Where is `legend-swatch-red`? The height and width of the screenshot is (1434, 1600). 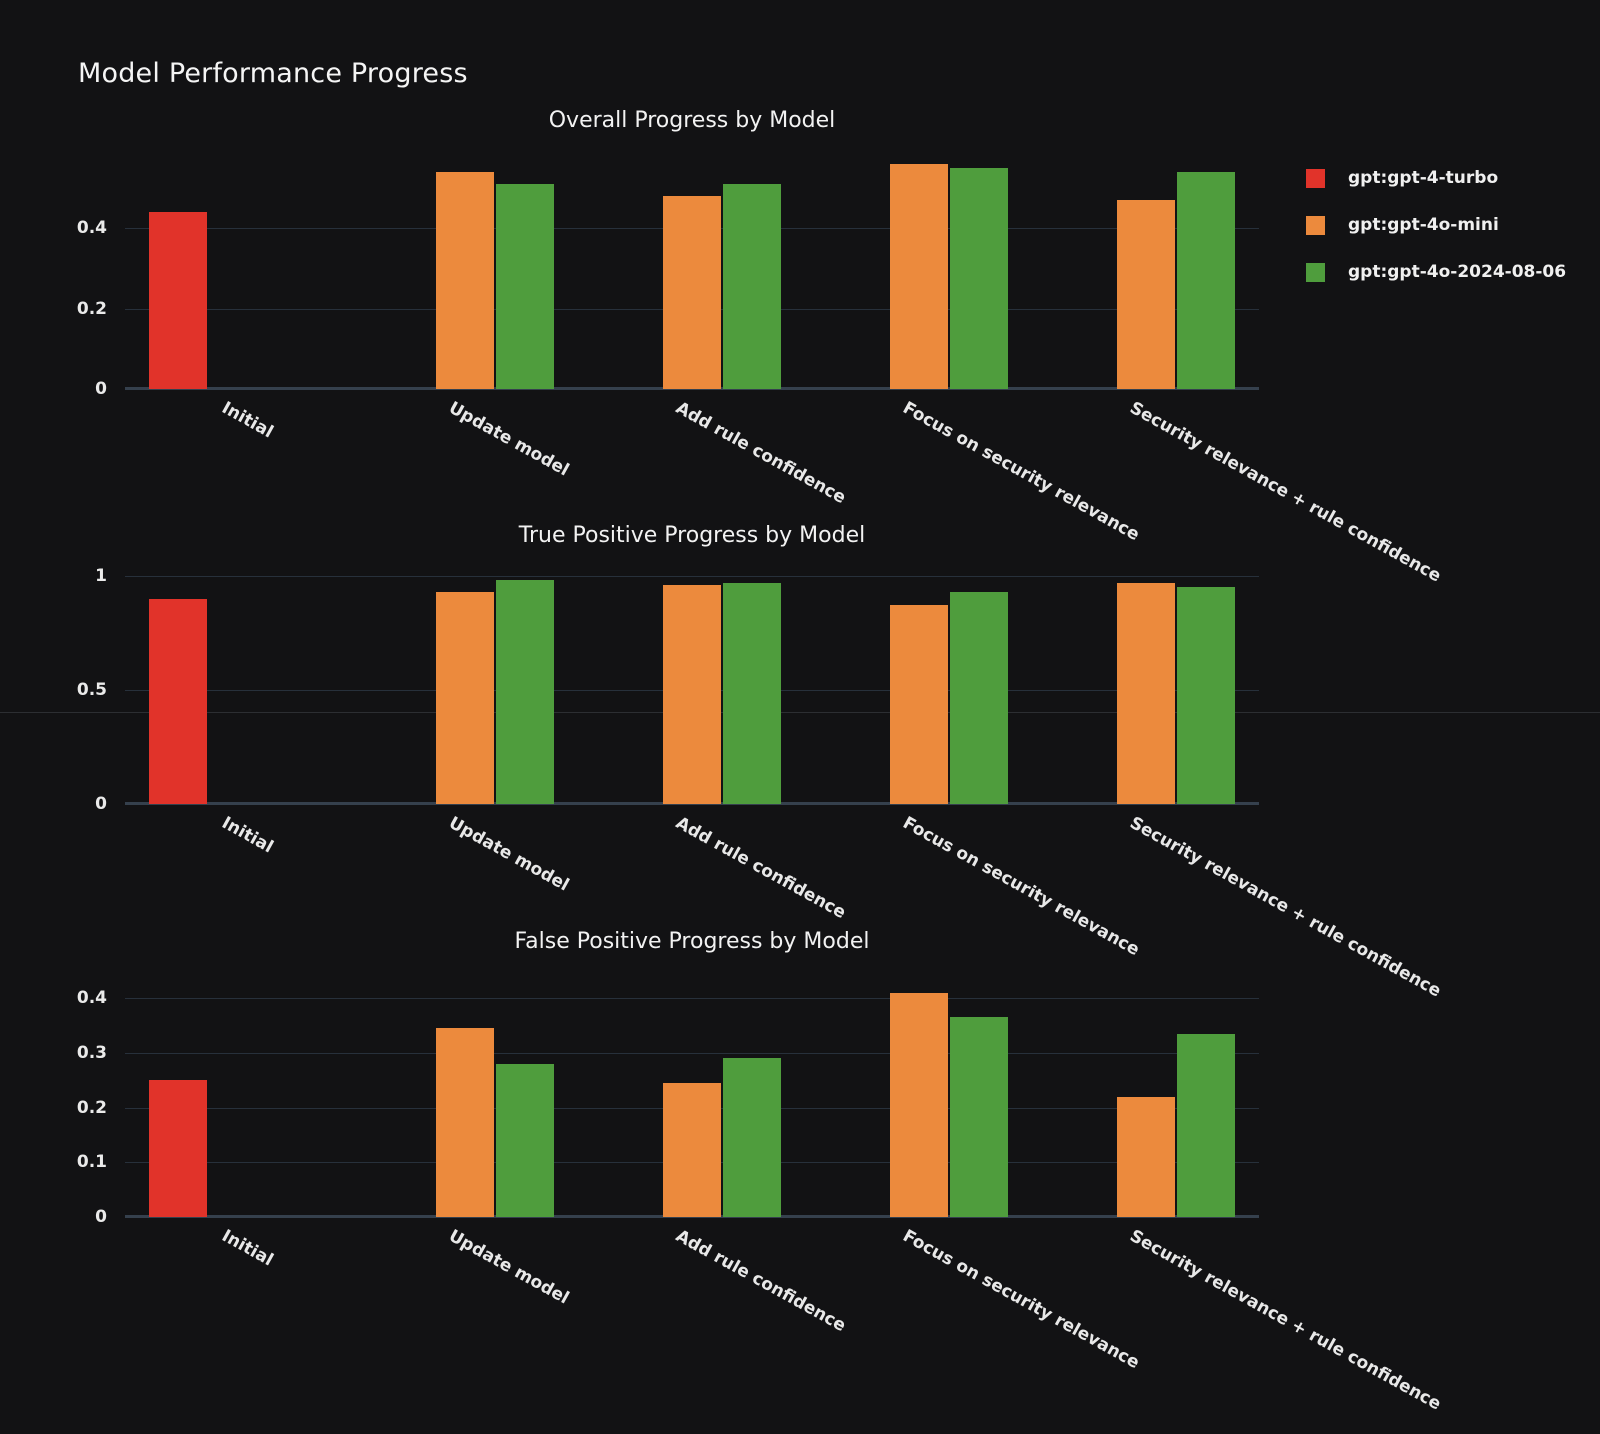 legend-swatch-red is located at coordinates (1315, 178).